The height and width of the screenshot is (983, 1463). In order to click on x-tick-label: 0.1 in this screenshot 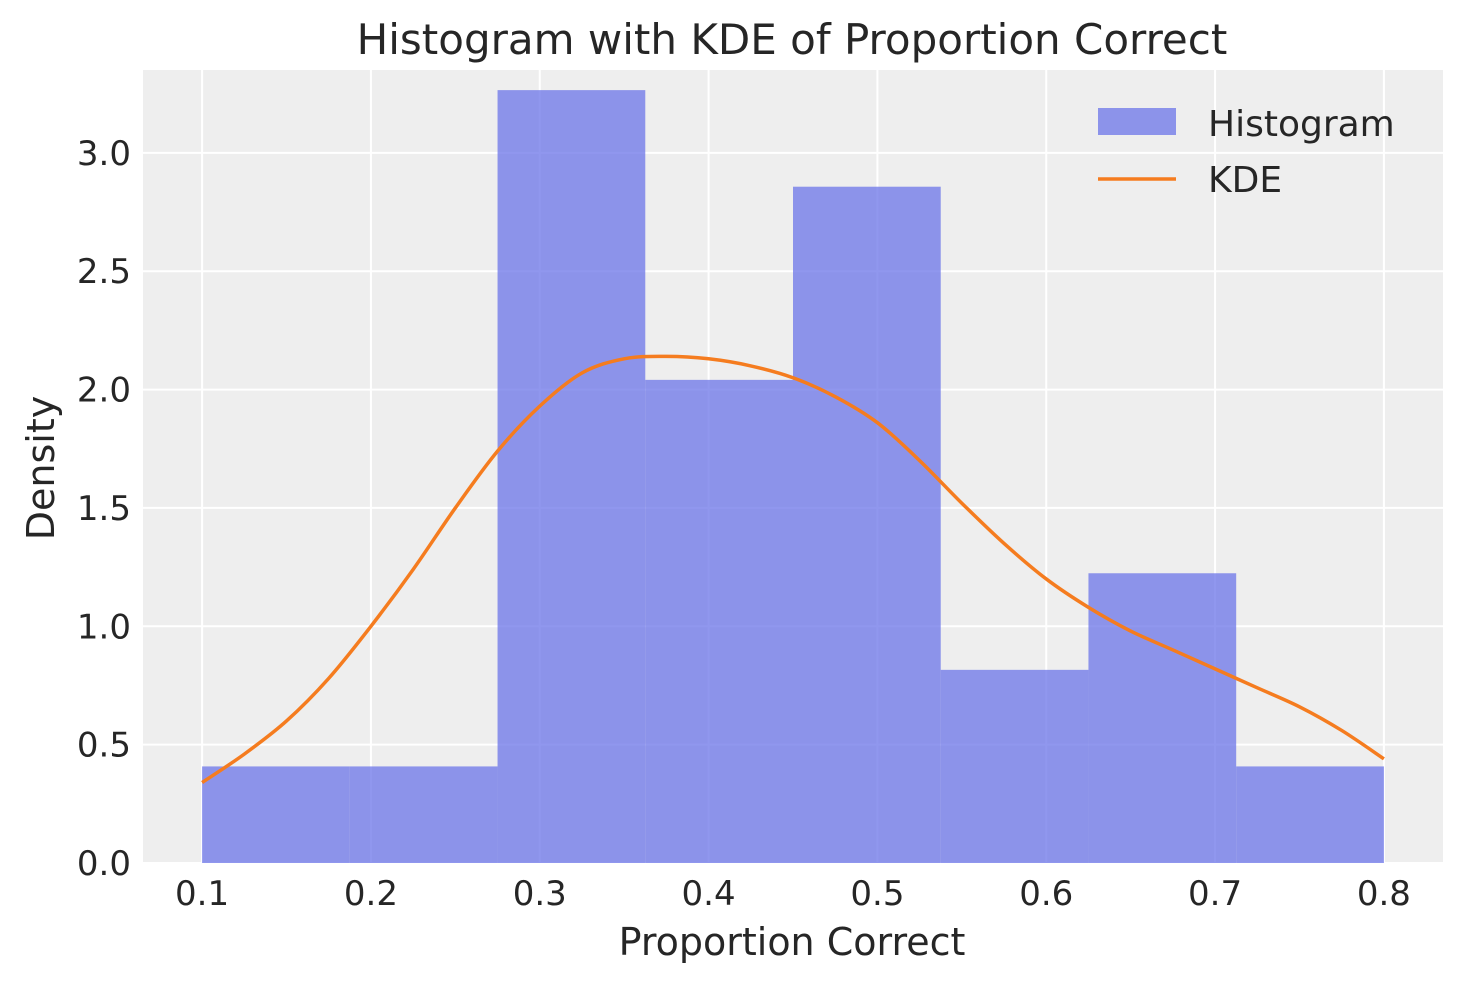, I will do `click(202, 894)`.